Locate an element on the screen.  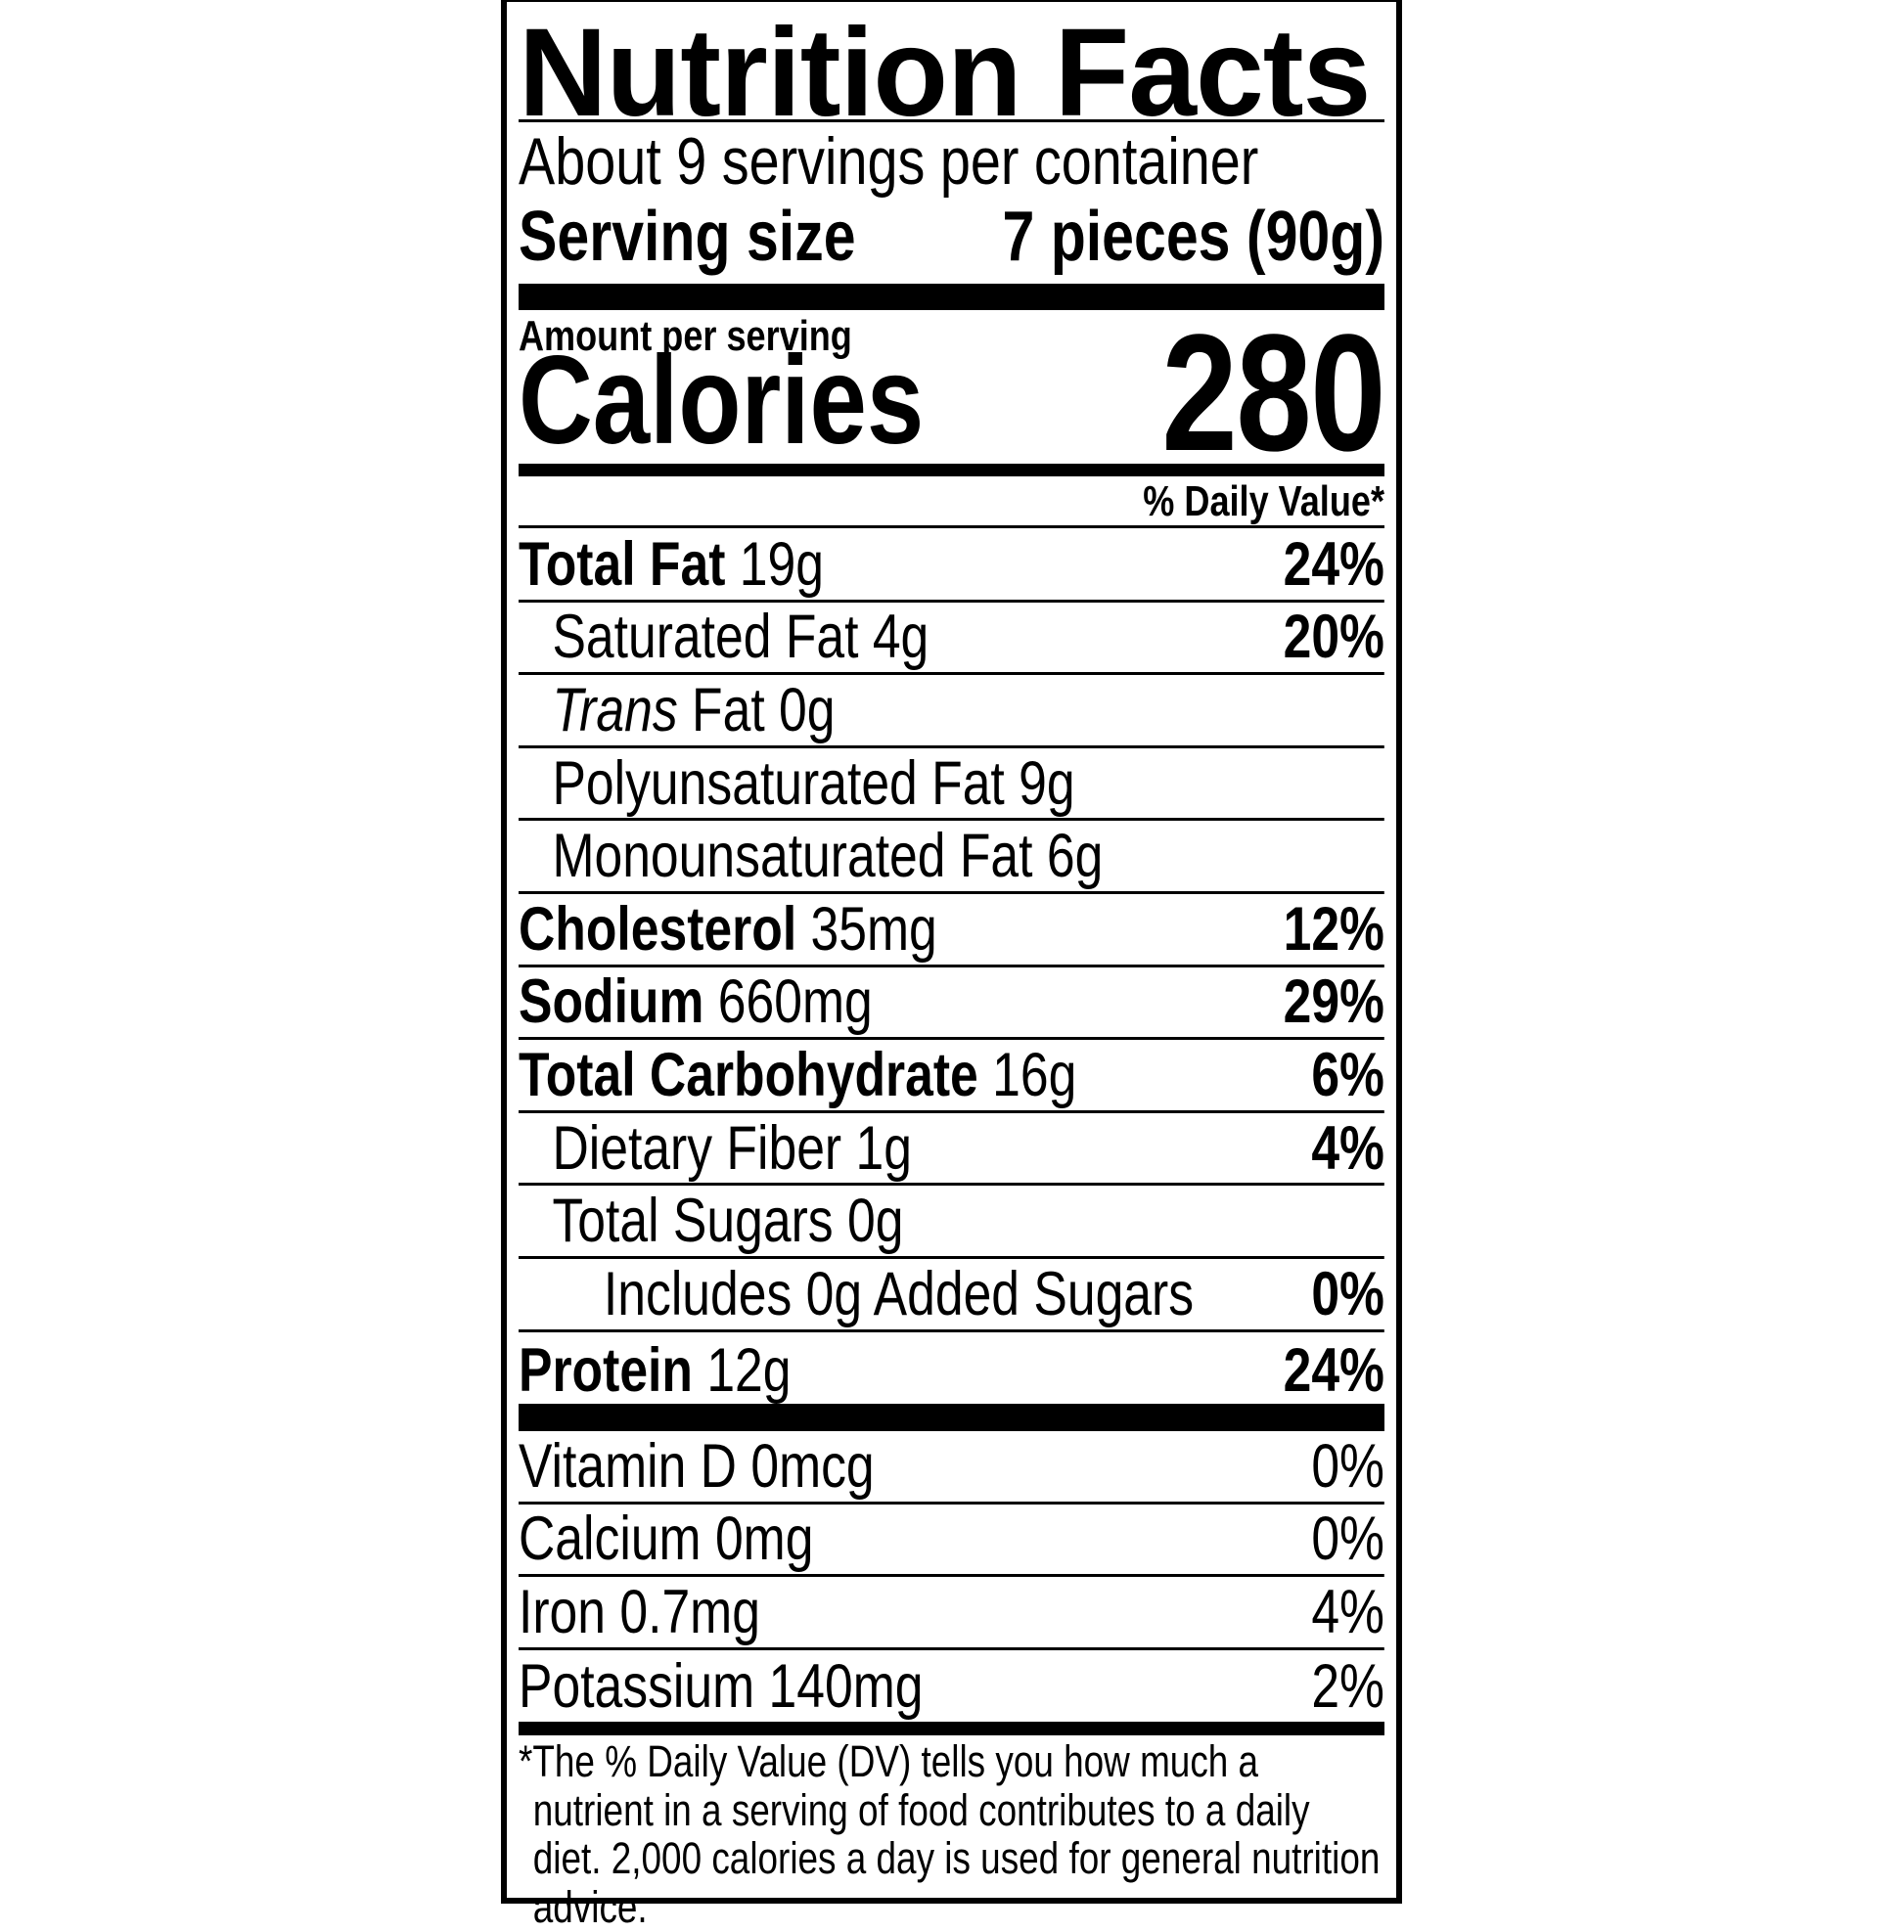
daily-value-header: % Daily Value* is located at coordinates (951, 501).